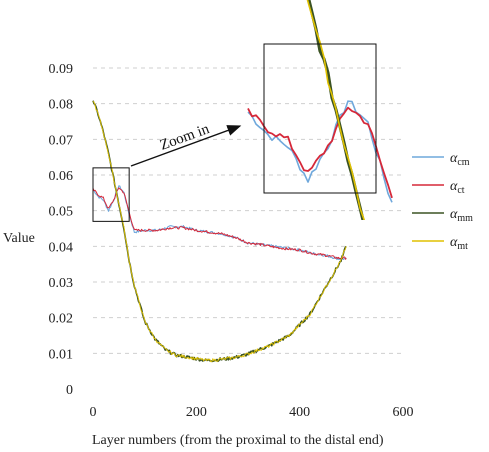  What do you see at coordinates (442, 201) in the screenshot?
I see `legend: αcm αct αmm αmt` at bounding box center [442, 201].